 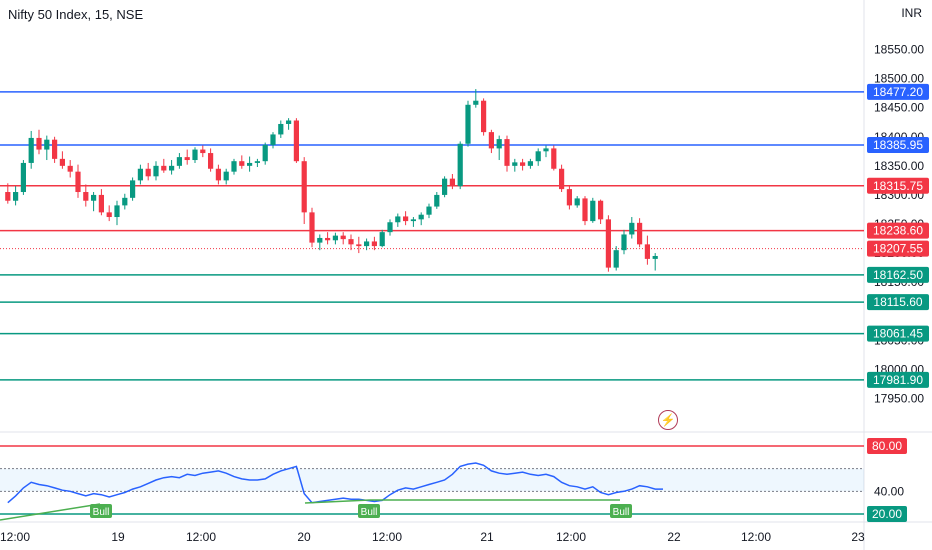 I want to click on rsi-overbought-label: 80.00, so click(x=887, y=446).